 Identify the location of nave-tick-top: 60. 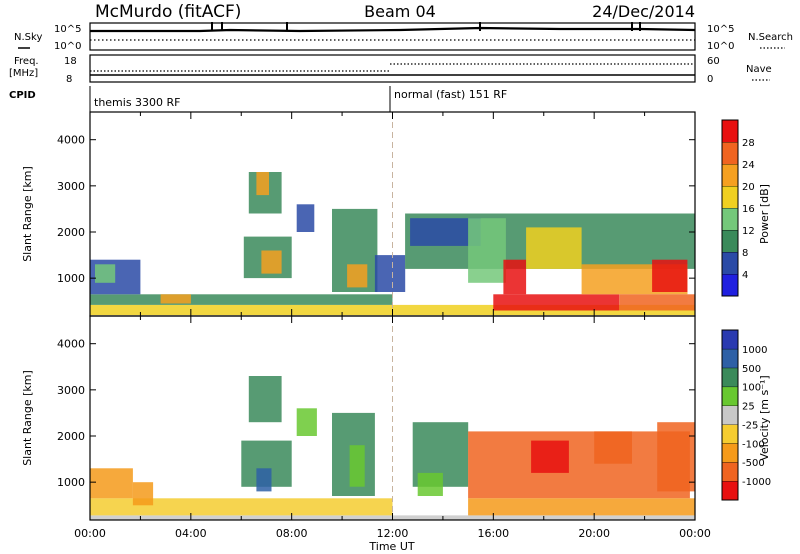
(713, 61).